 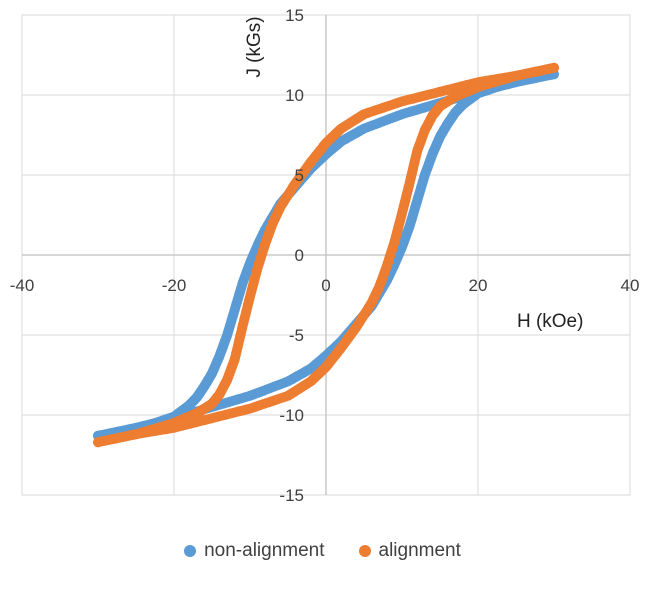 What do you see at coordinates (294, 95) in the screenshot?
I see `y-tick-label: 10` at bounding box center [294, 95].